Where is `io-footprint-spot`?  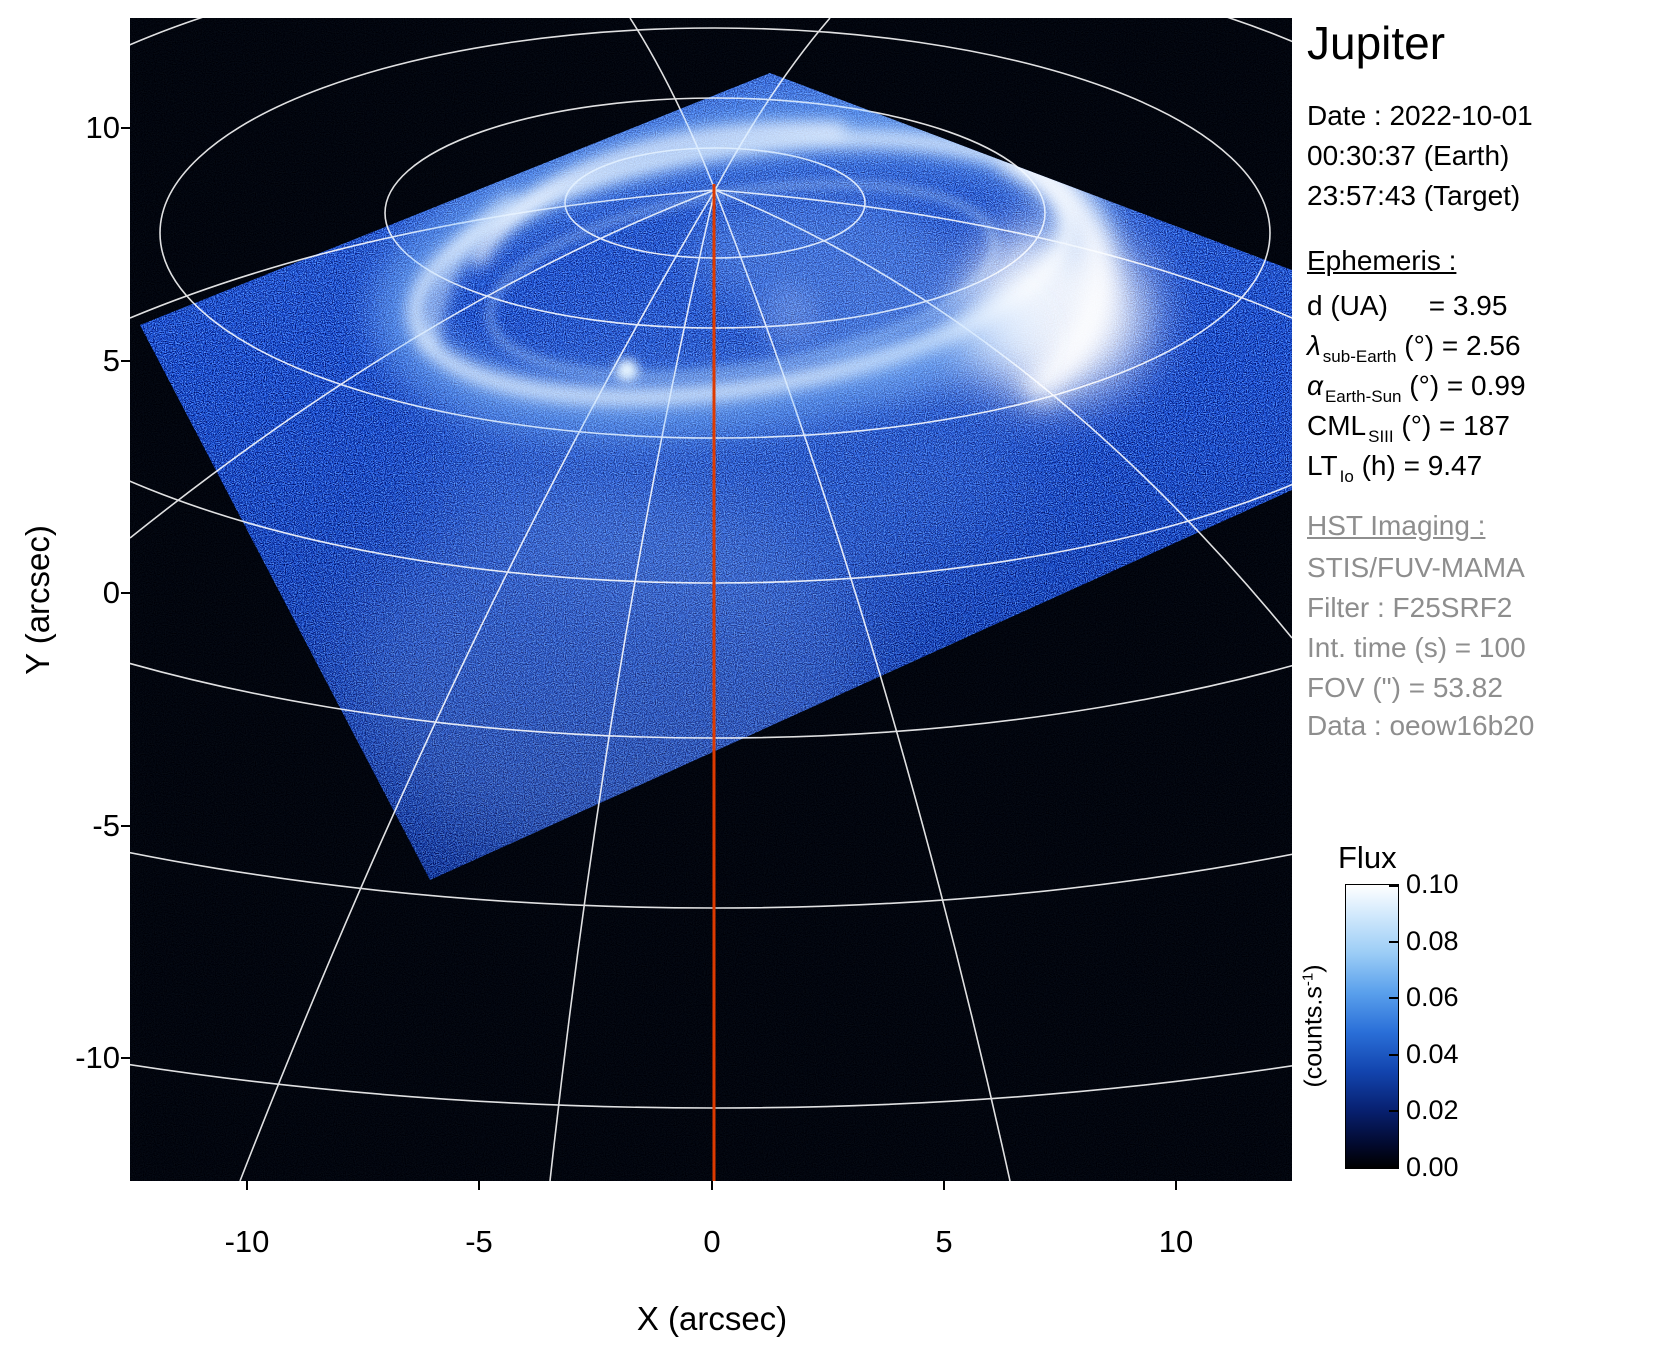 io-footprint-spot is located at coordinates (627, 370).